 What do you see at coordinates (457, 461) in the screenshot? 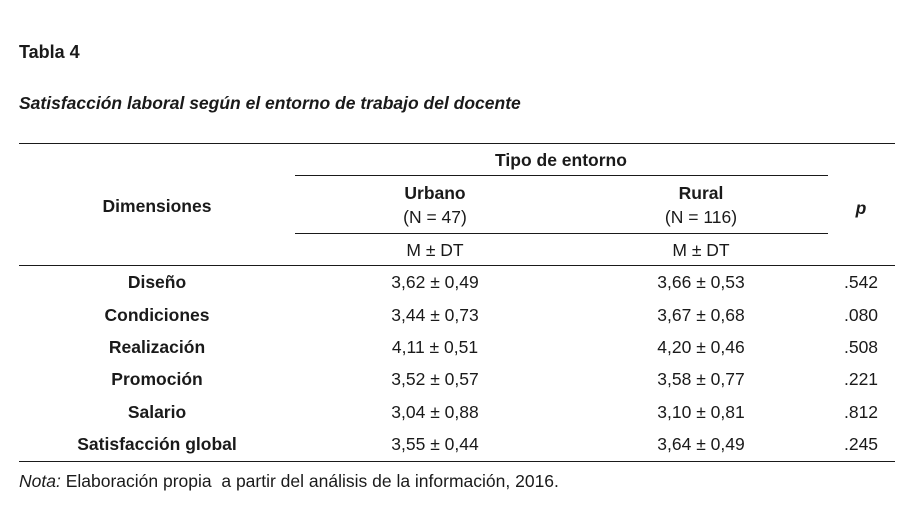
I see `table-bottom-rule` at bounding box center [457, 461].